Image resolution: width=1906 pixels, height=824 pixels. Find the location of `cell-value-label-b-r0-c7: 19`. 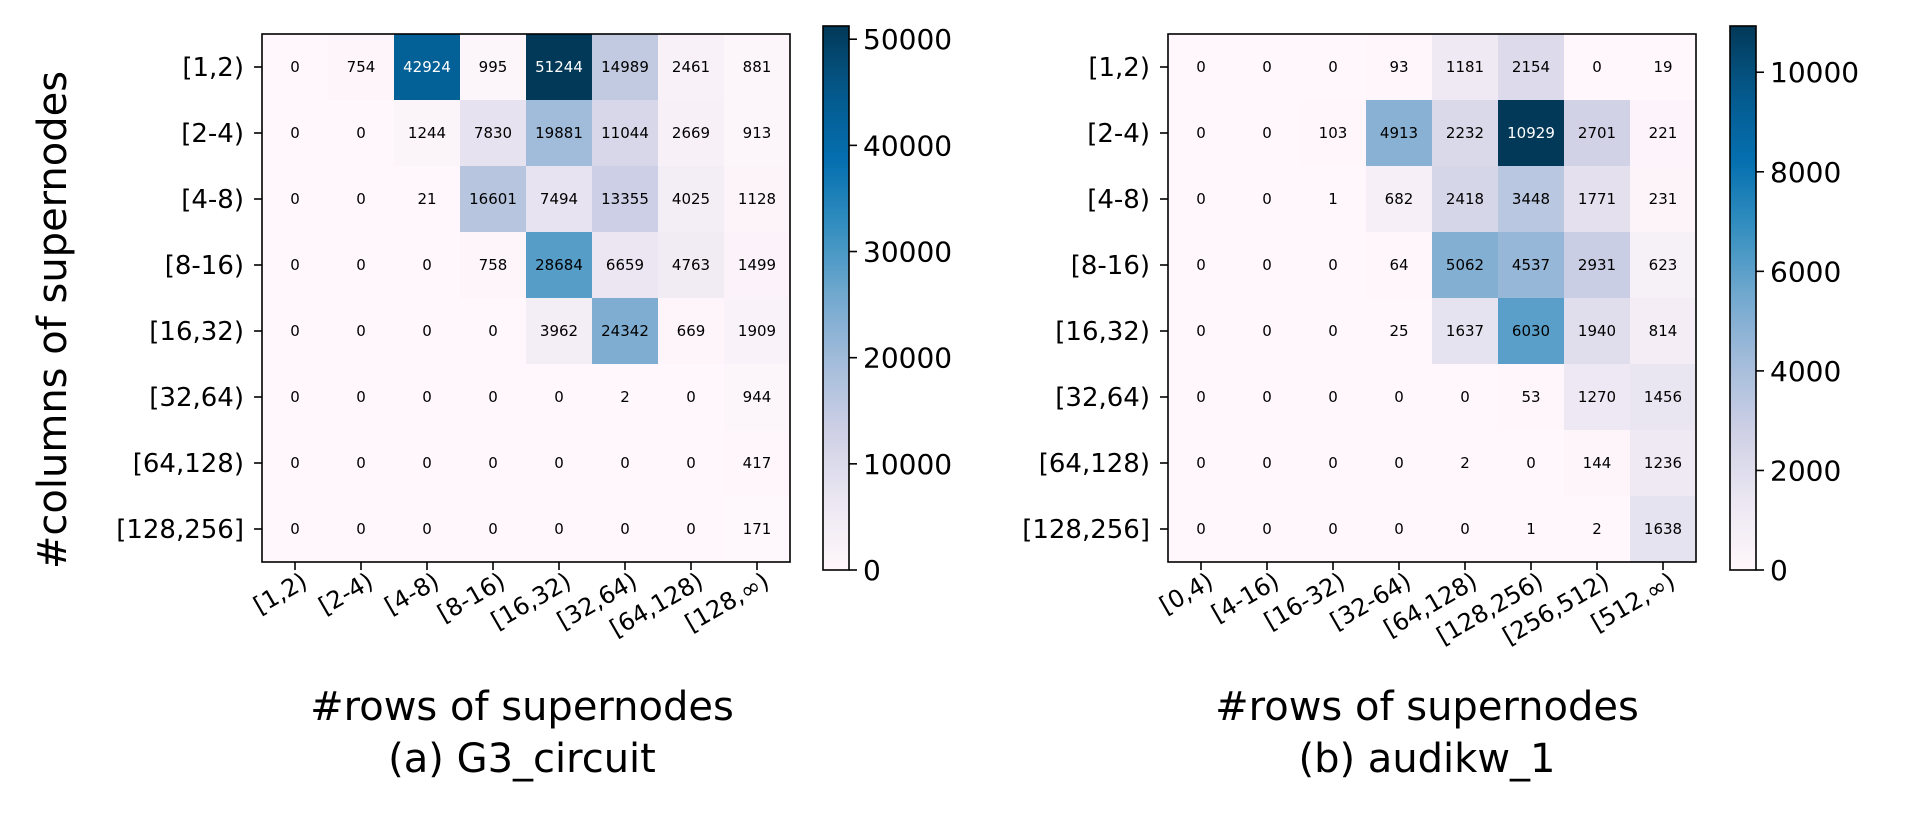

cell-value-label-b-r0-c7: 19 is located at coordinates (1662, 67).